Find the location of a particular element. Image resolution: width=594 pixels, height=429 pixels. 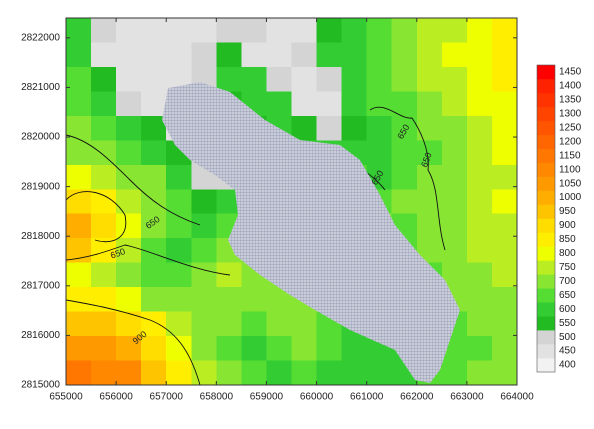

x-tick-label: 660000 is located at coordinates (317, 397).